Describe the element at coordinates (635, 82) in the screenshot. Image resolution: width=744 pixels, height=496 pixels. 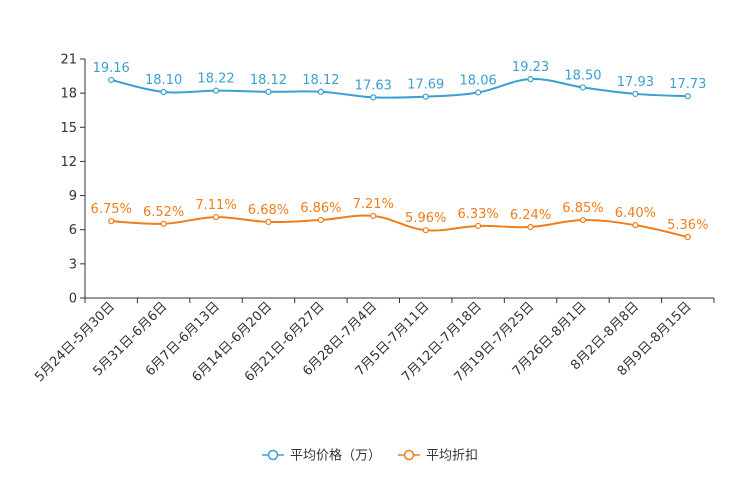
I see `data-label: 17.93` at that location.